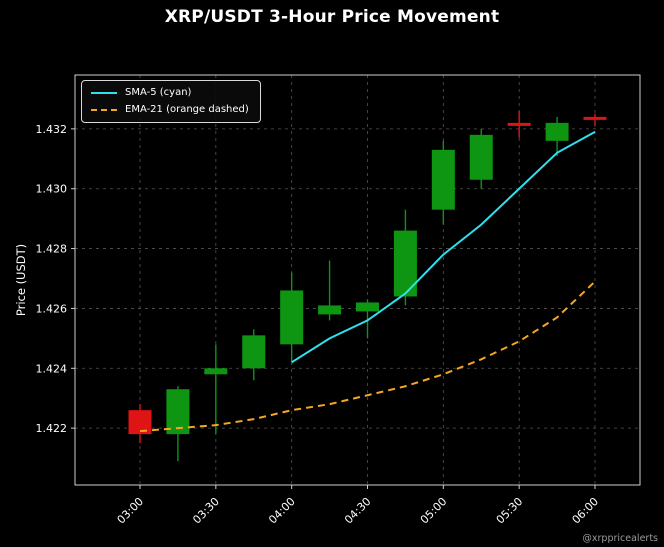  I want to click on y-axis-label: Price (USDT), so click(21, 280).